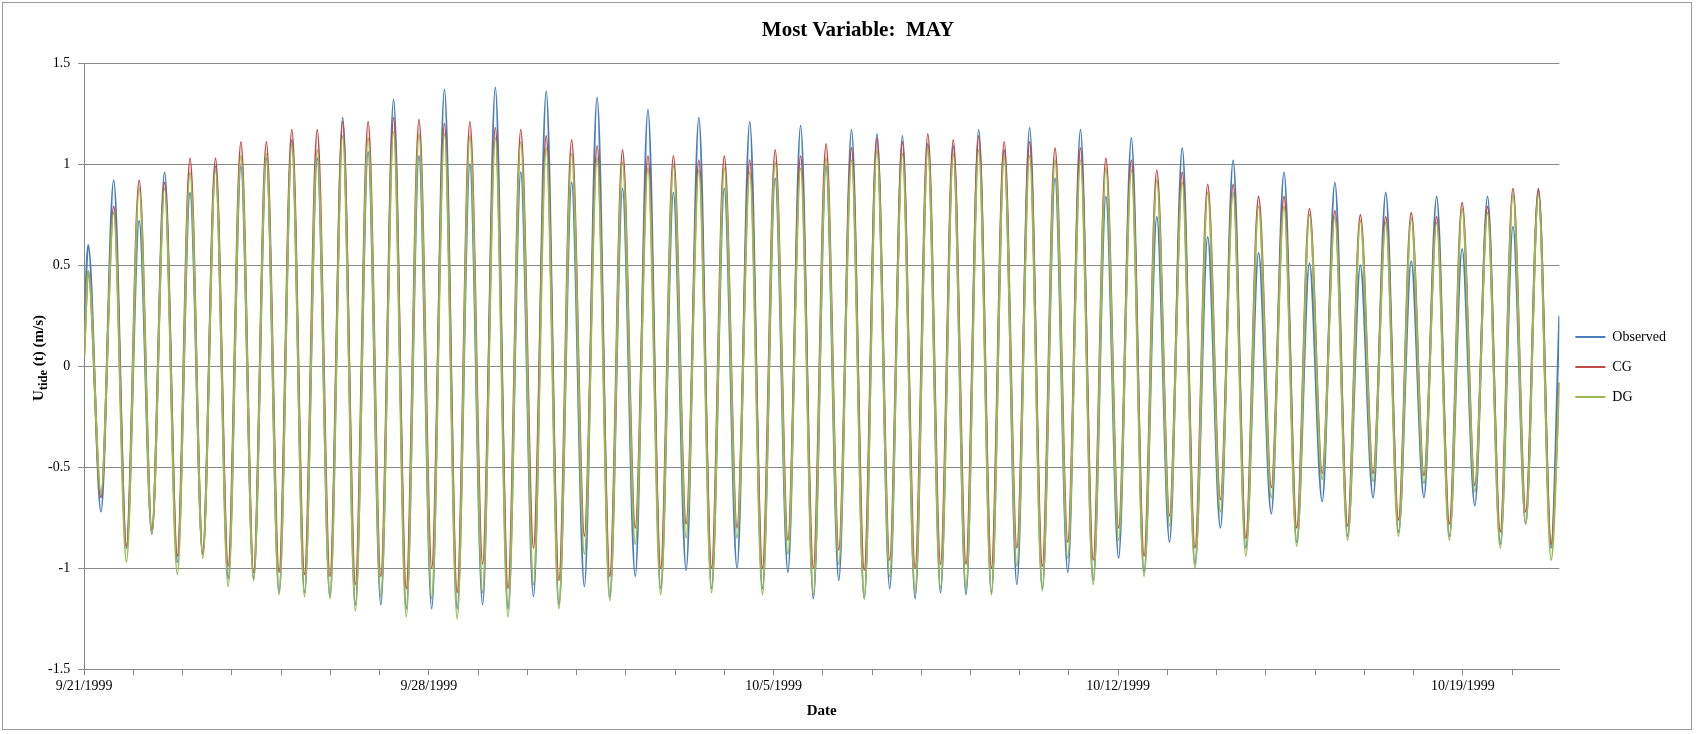 Image resolution: width=1696 pixels, height=734 pixels. I want to click on y-tick-label: -0.5, so click(59, 466).